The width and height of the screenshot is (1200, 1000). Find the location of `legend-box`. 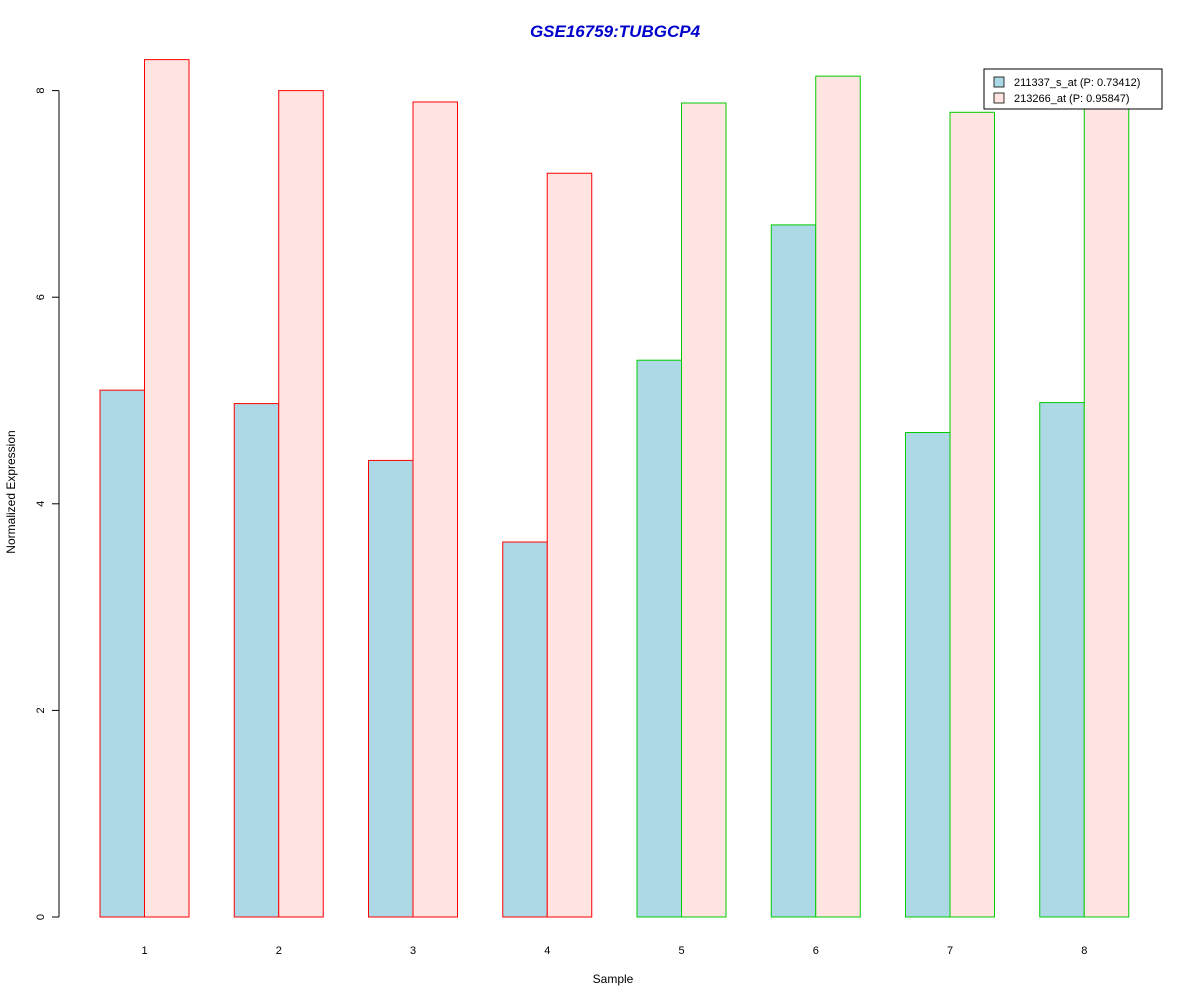

legend-box is located at coordinates (1073, 89).